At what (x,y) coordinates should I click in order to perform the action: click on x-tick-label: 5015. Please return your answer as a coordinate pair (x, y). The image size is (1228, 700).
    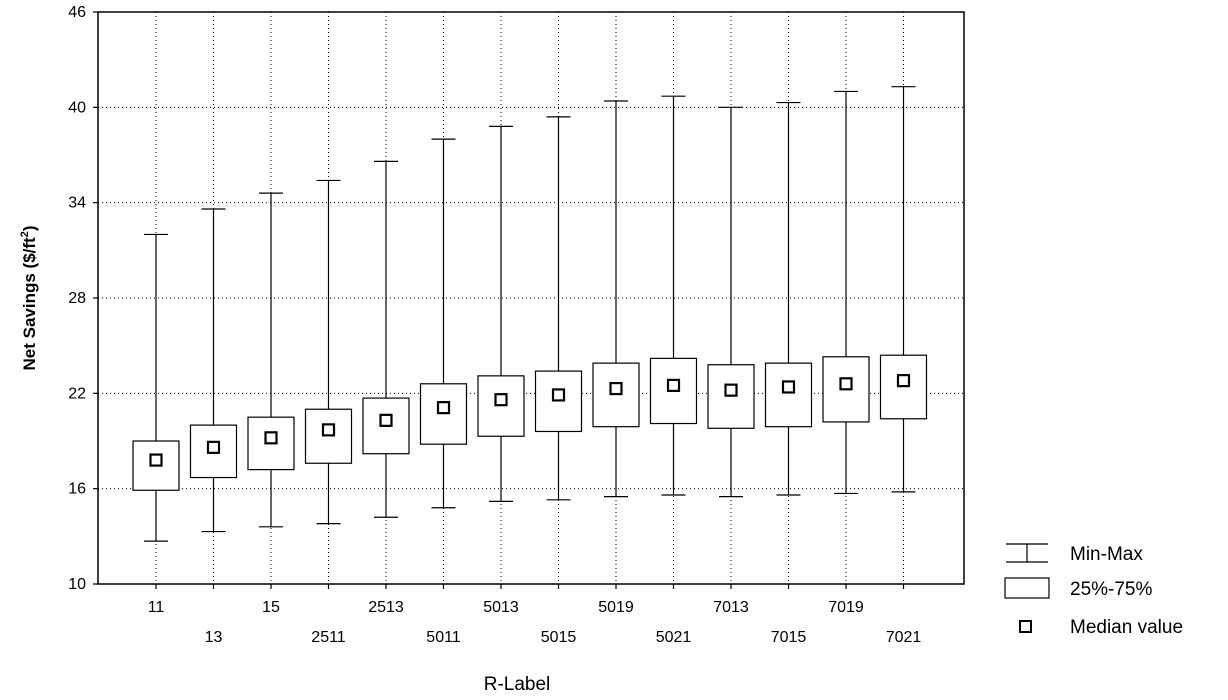
    Looking at the image, I should click on (559, 637).